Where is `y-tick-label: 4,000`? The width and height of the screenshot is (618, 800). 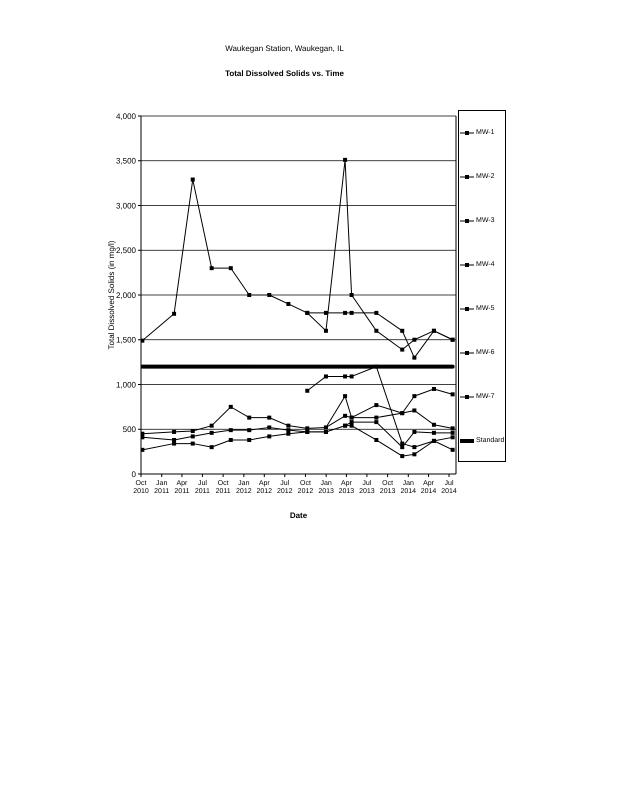
y-tick-label: 4,000 is located at coordinates (126, 116).